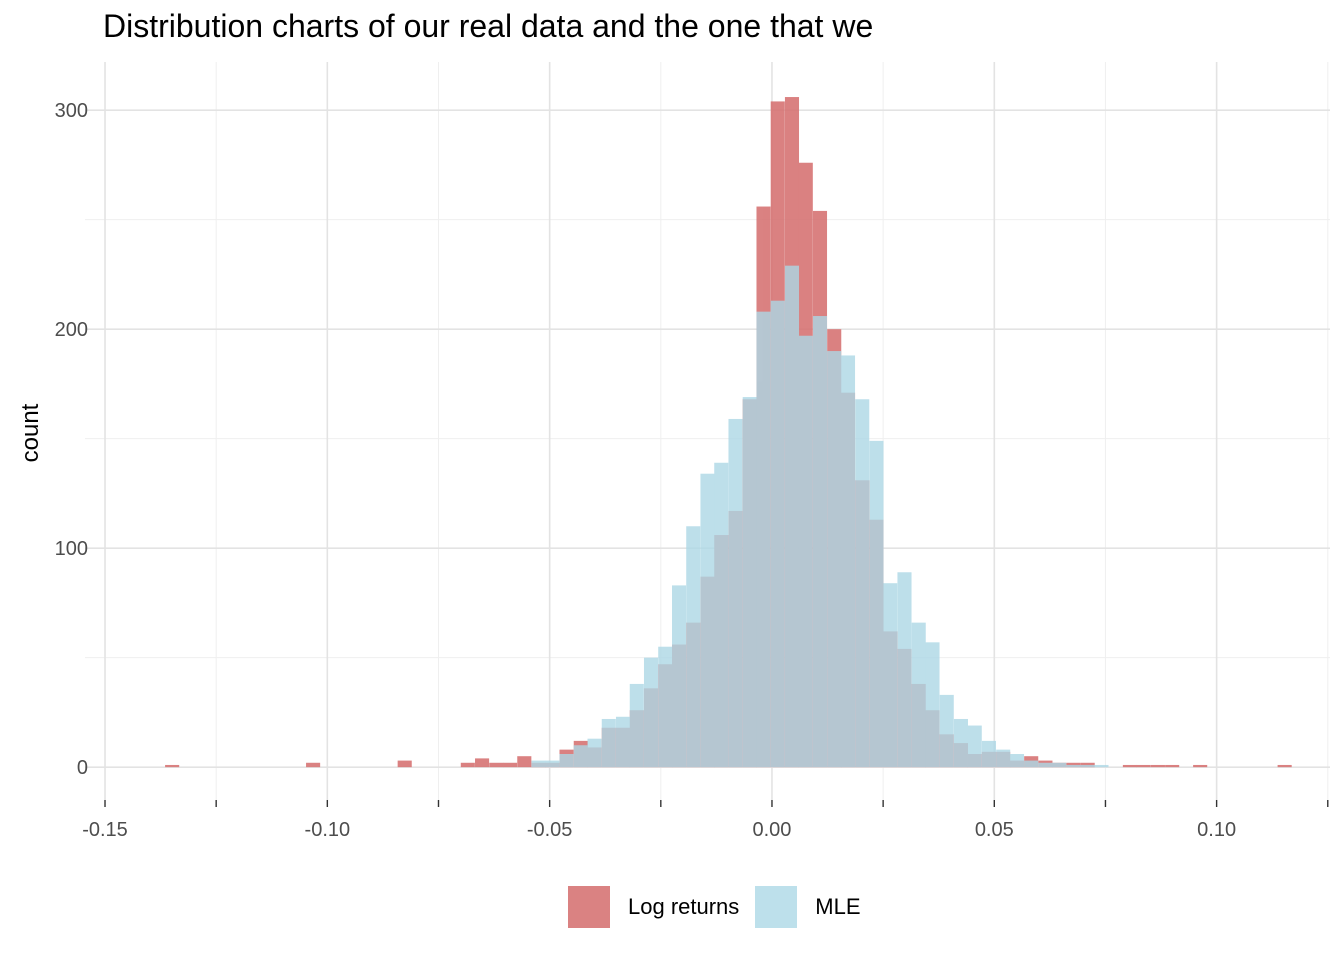 This screenshot has width=1344, height=960. Describe the element at coordinates (772, 830) in the screenshot. I see `x-tick-label: 0.00` at that location.